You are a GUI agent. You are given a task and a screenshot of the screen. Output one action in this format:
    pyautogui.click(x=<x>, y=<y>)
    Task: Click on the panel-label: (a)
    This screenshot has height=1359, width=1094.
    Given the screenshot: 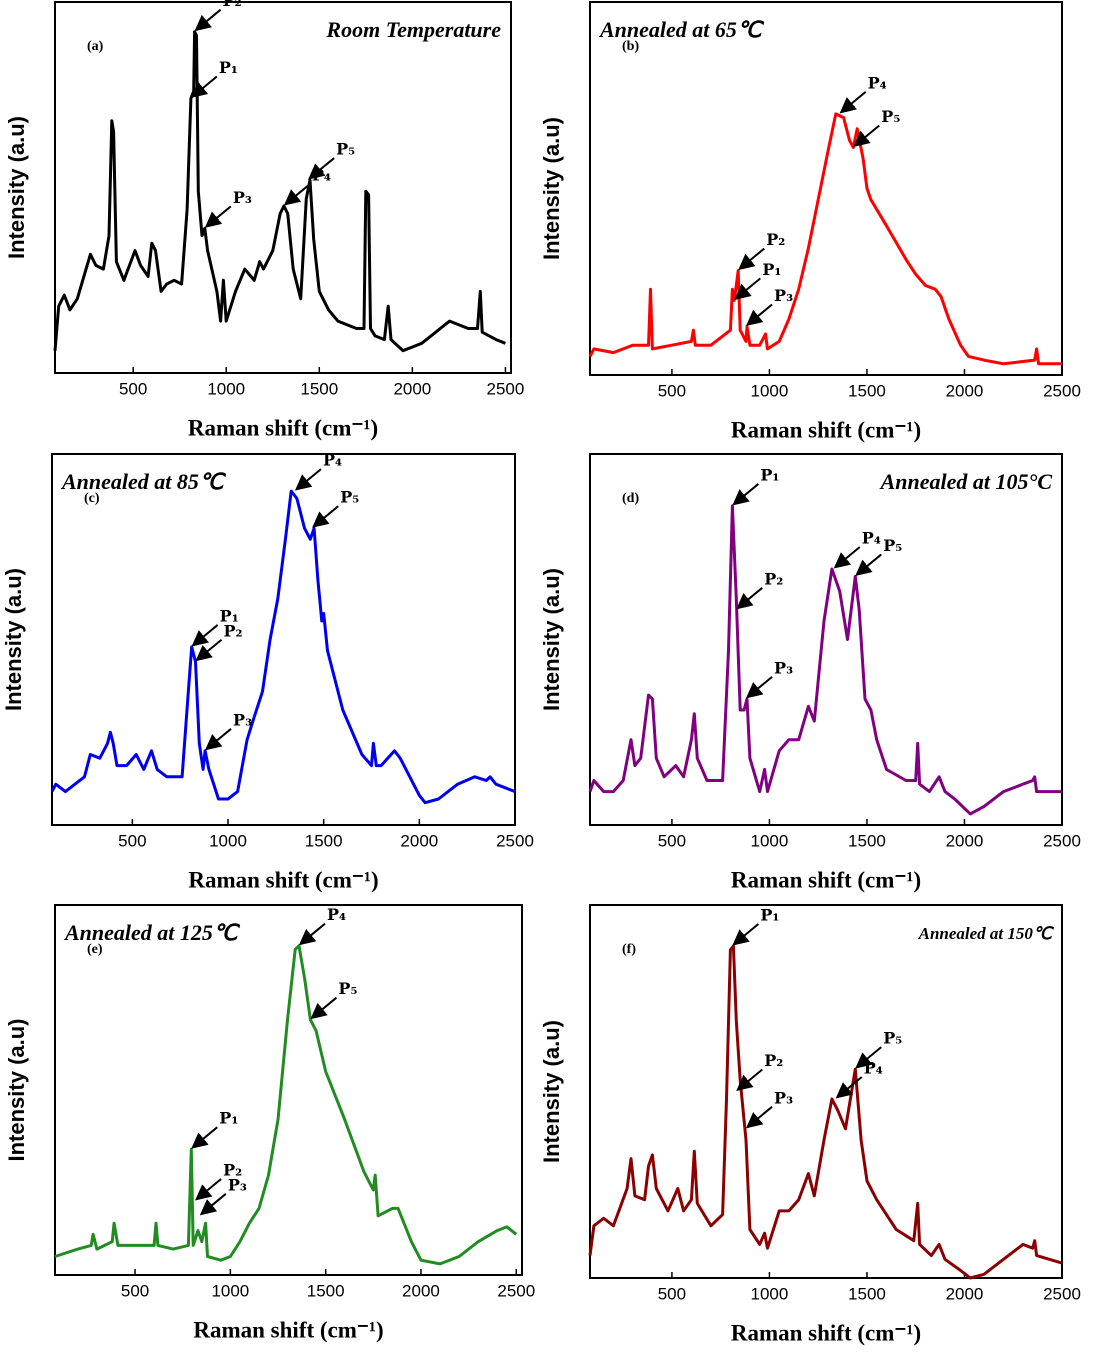 What is the action you would take?
    pyautogui.click(x=95, y=46)
    